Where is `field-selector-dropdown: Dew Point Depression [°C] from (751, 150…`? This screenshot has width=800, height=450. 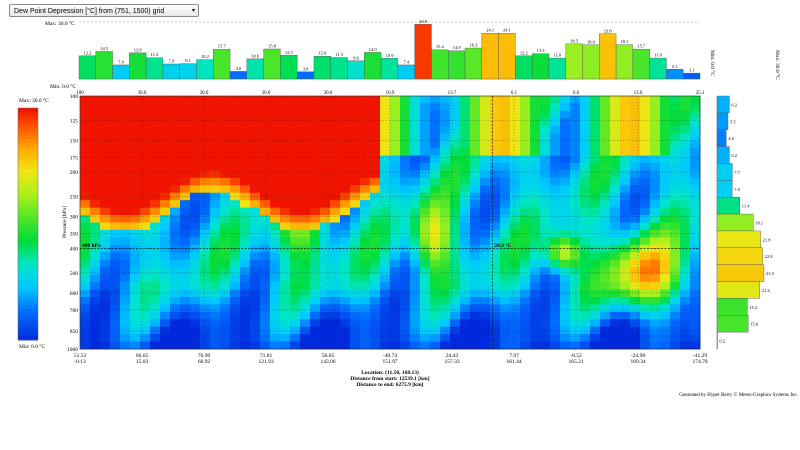 field-selector-dropdown: Dew Point Depression [°C] from (751, 150… is located at coordinates (104, 10).